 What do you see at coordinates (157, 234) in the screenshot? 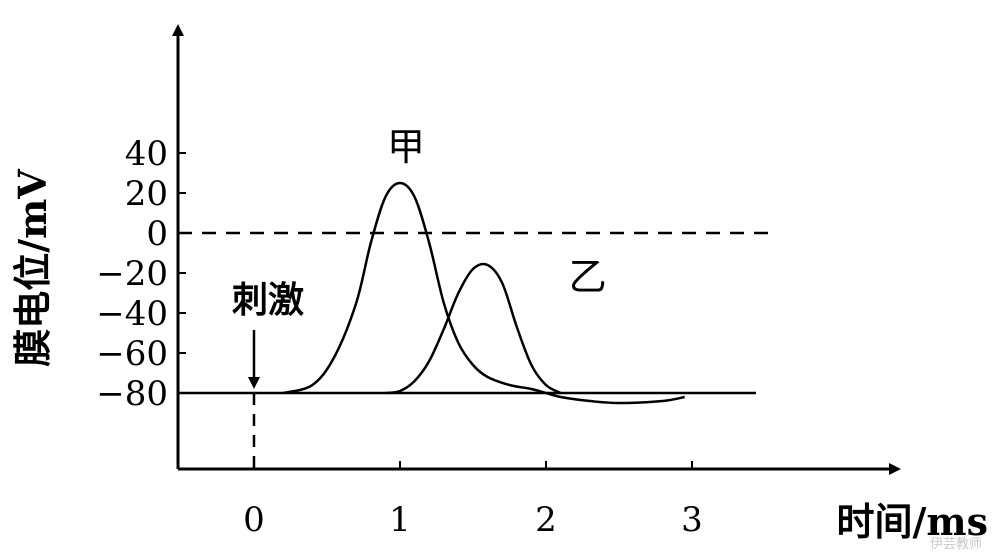
I see `y-tick-label: 0` at bounding box center [157, 234].